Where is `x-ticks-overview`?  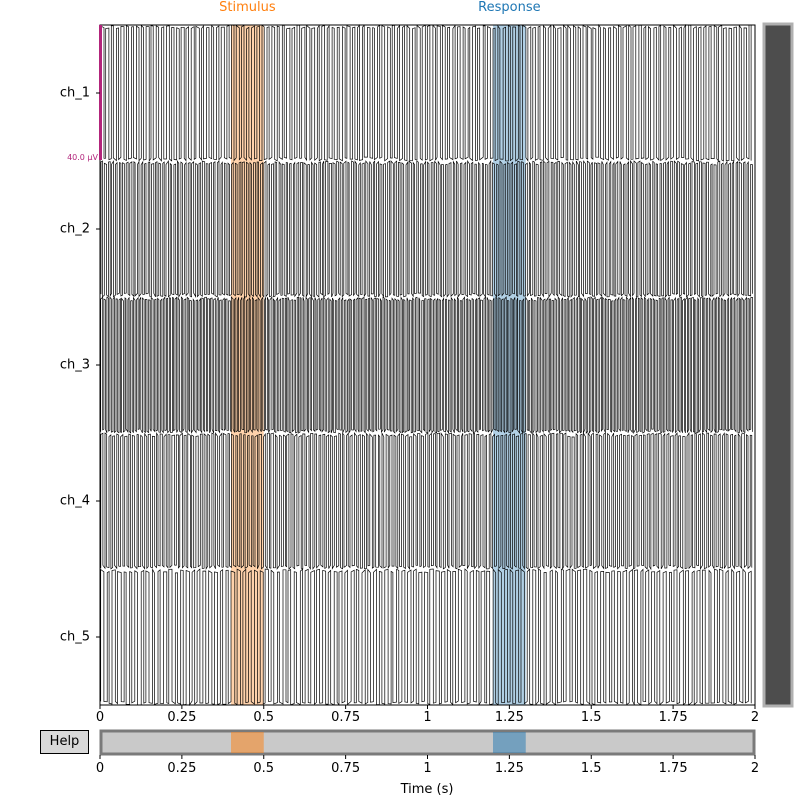
x-ticks-overview is located at coordinates (427, 757).